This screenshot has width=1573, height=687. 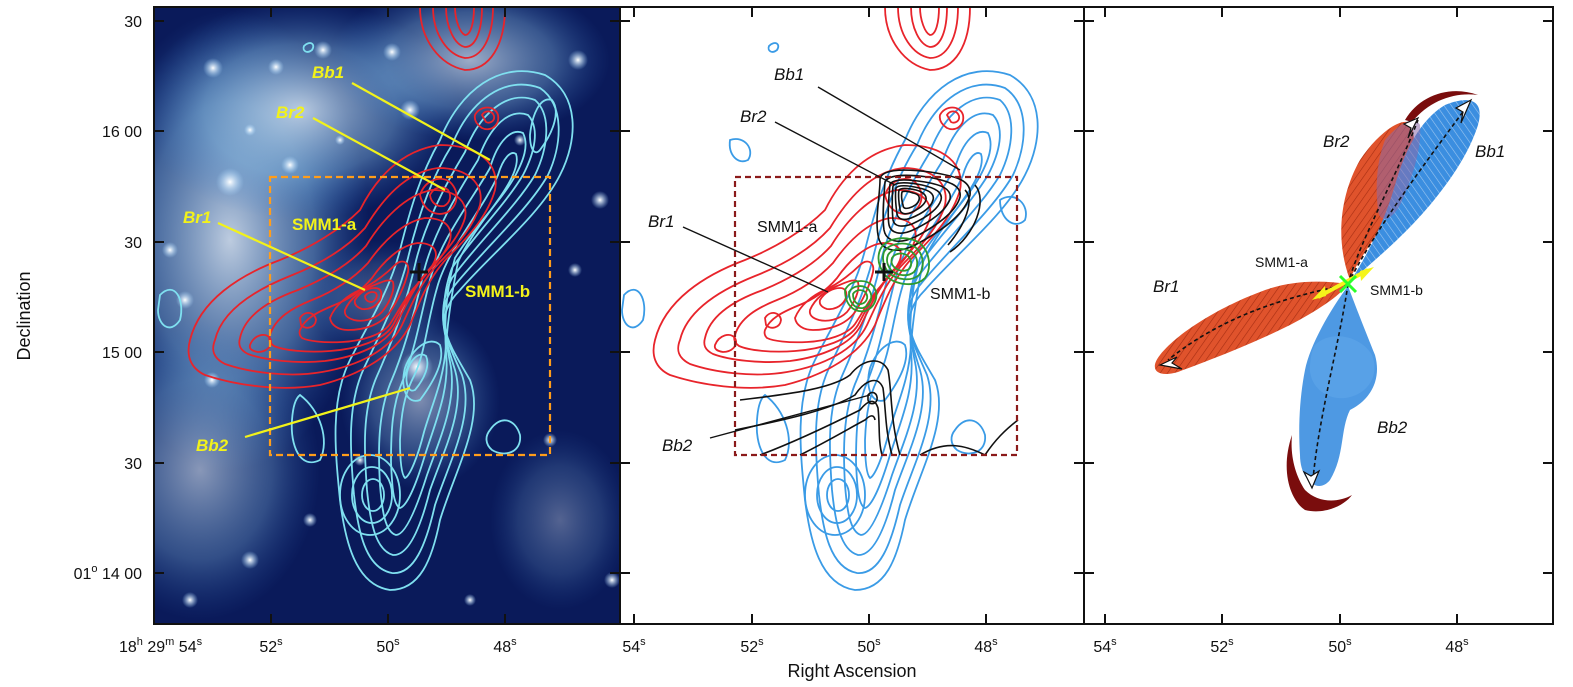 What do you see at coordinates (1441, 106) in the screenshot?
I see `panel-3-arc-top` at bounding box center [1441, 106].